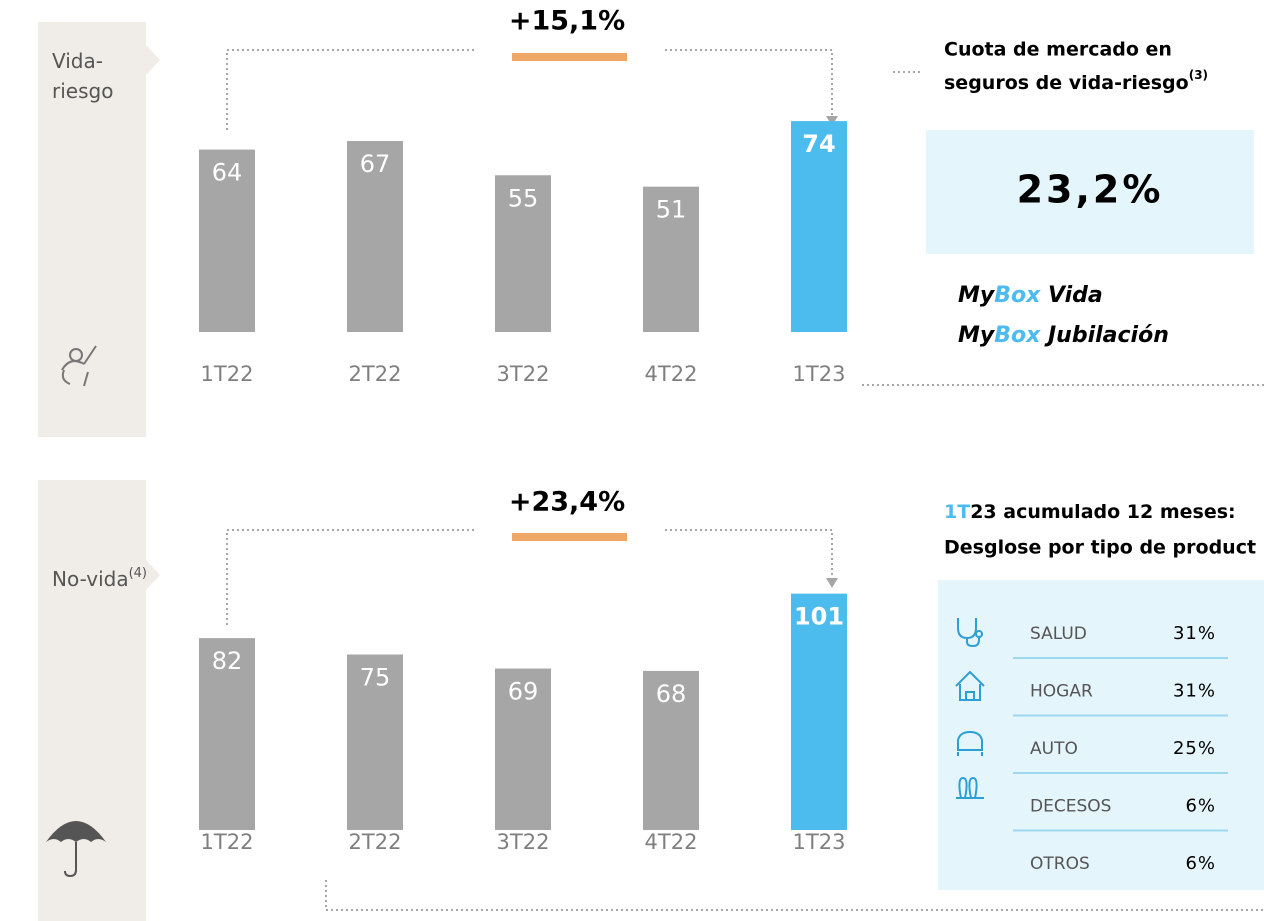 This screenshot has width=1264, height=921. I want to click on share-title: Cuota de mercado en, so click(1058, 50).